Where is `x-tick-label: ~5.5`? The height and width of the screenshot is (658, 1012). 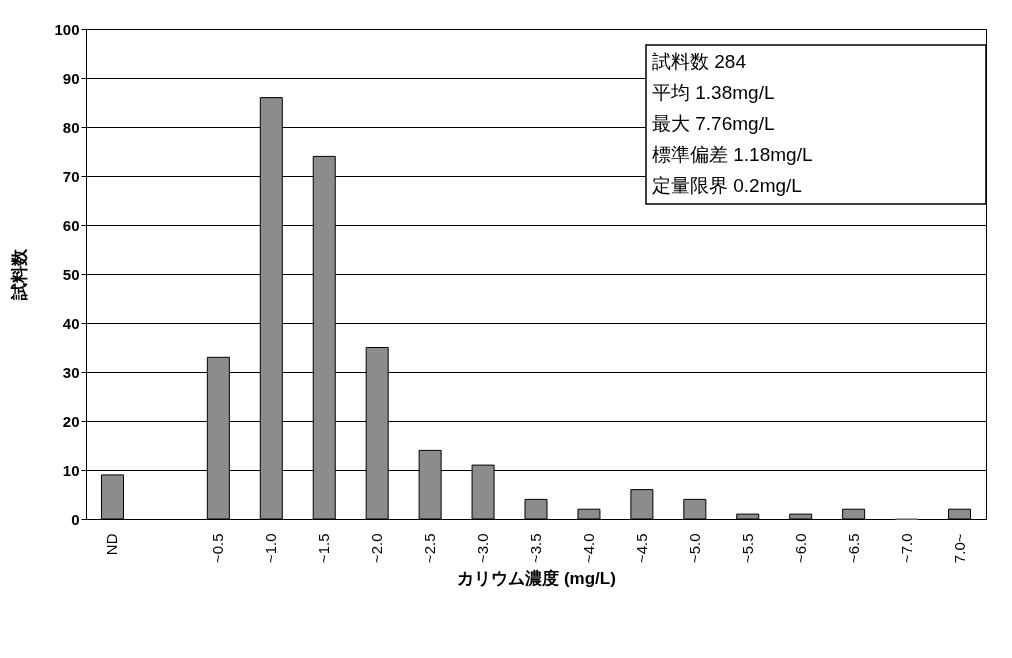 x-tick-label: ~5.5 is located at coordinates (747, 548).